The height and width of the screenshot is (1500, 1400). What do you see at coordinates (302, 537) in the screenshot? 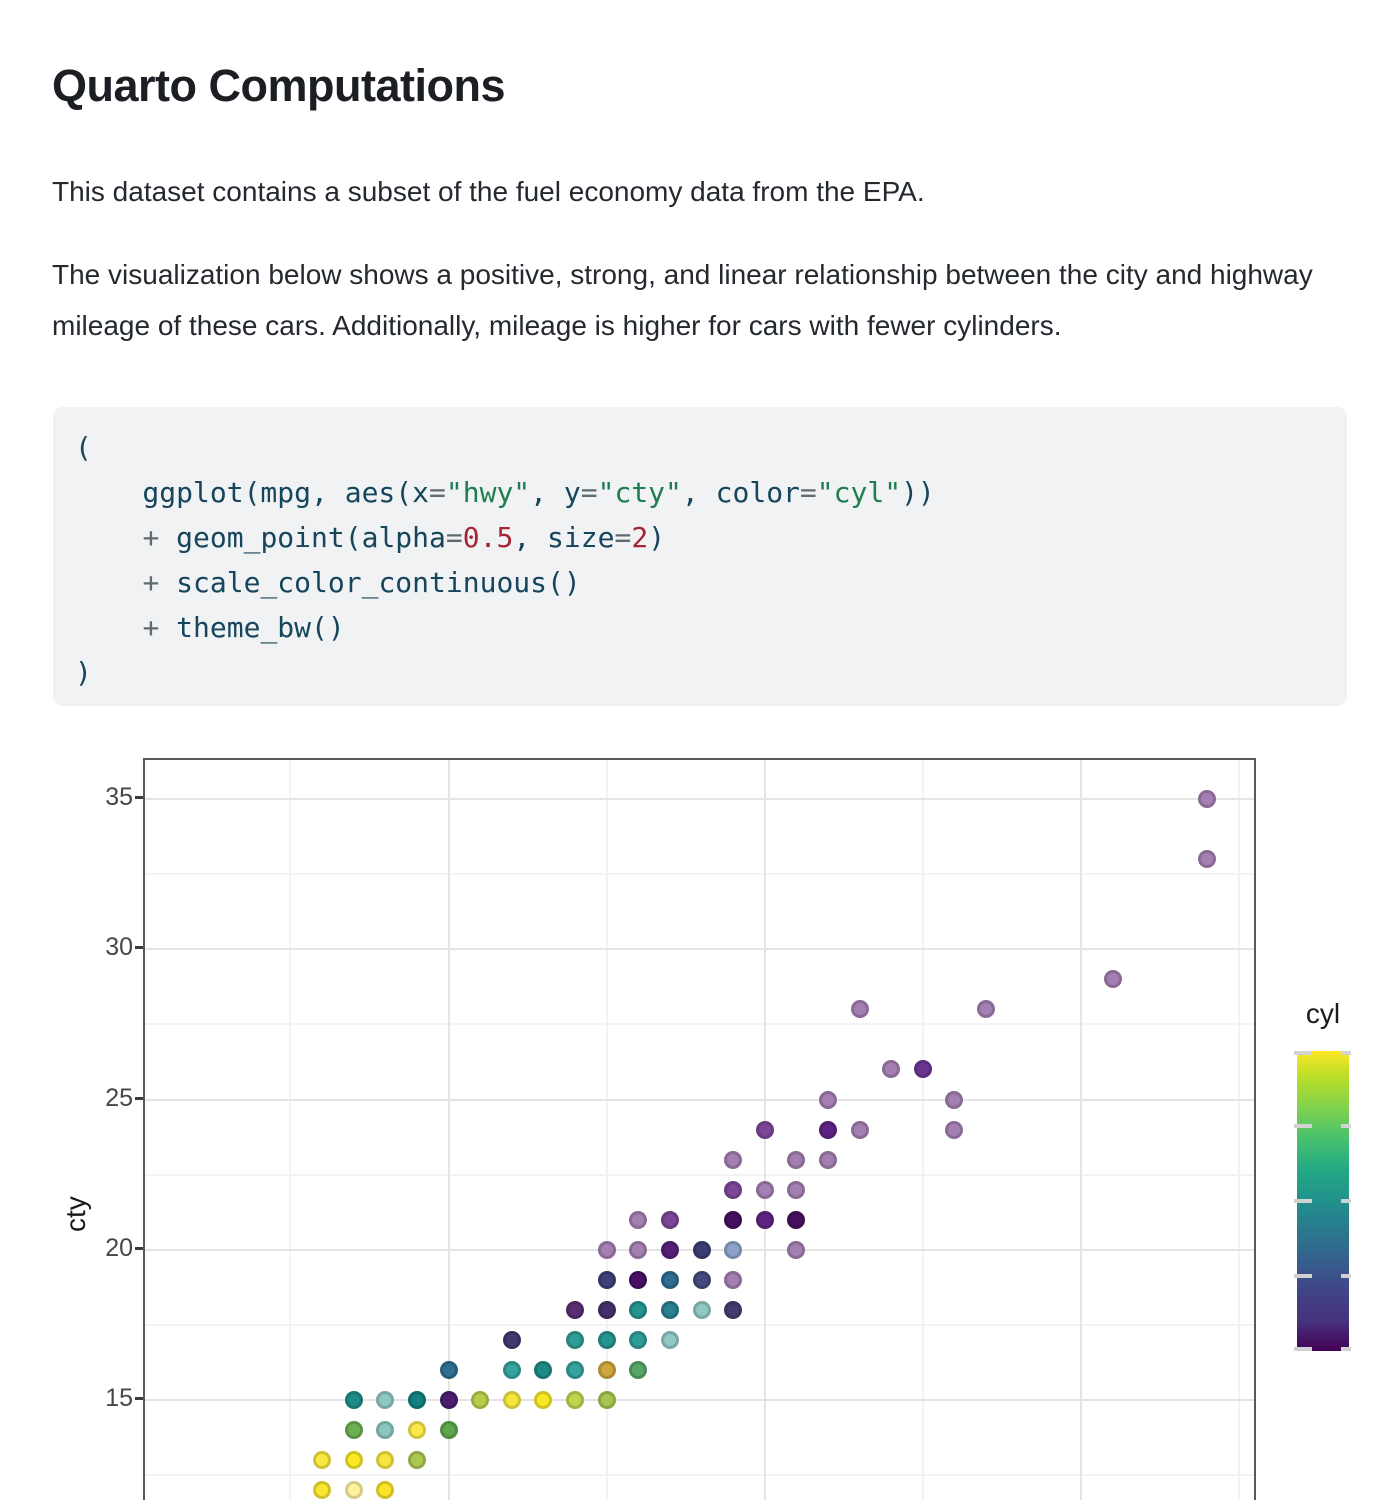
I see `code-token: geom_point(alpha` at bounding box center [302, 537].